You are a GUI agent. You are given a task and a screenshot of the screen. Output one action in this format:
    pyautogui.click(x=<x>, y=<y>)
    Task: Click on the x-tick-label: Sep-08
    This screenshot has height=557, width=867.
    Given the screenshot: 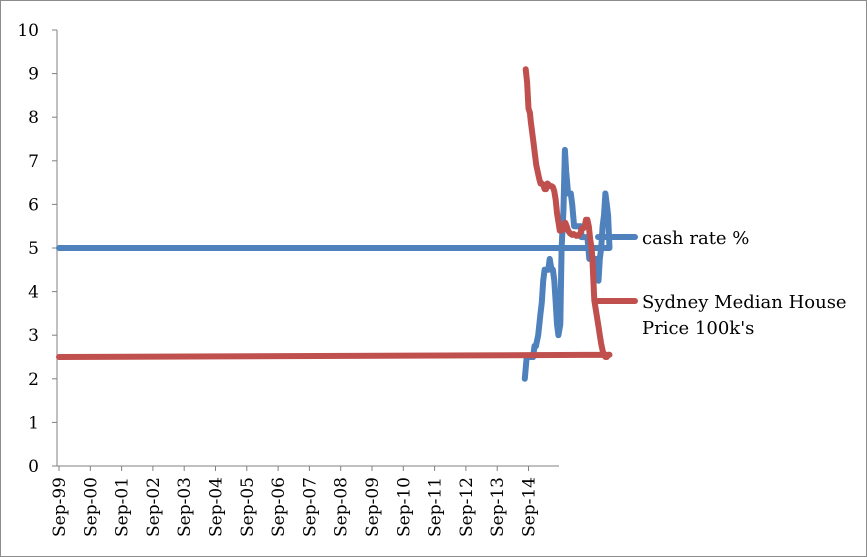 What is the action you would take?
    pyautogui.click(x=342, y=507)
    